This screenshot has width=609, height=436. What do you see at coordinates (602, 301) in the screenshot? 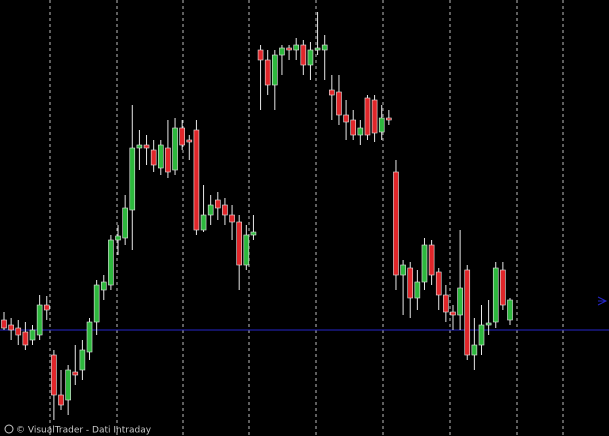
I see `price-marker` at bounding box center [602, 301].